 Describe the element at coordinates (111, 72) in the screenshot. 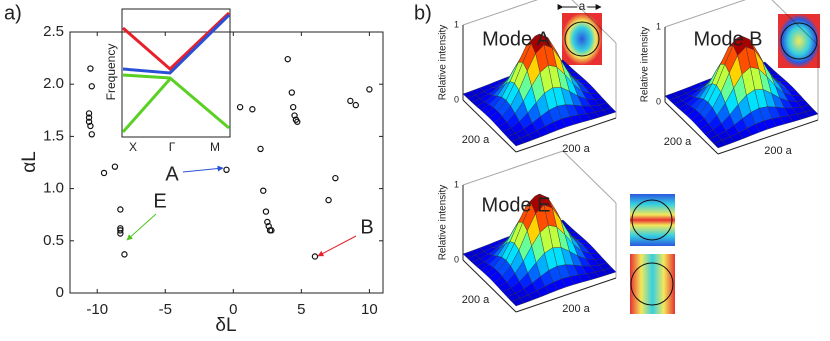

I see `inset-y-label: Frequency` at that location.